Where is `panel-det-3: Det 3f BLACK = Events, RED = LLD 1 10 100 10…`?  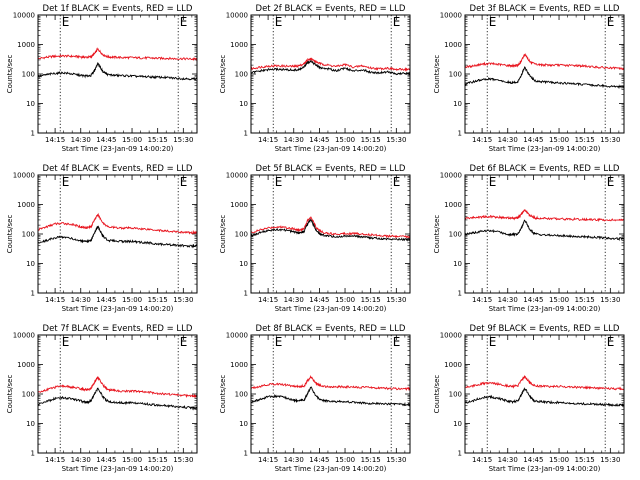
panel-det-3: Det 3f BLACK = Events, RED = LLD 1 10 100 10… is located at coordinates (529, 78).